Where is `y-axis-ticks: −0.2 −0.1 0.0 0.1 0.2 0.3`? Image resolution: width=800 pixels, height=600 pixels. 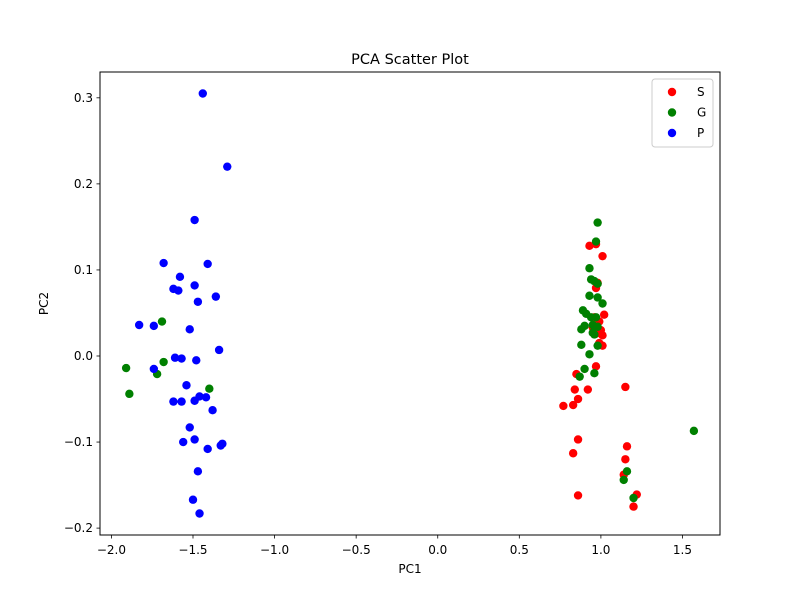 y-axis-ticks: −0.2 −0.1 0.0 0.1 0.2 0.3 is located at coordinates (82, 313).